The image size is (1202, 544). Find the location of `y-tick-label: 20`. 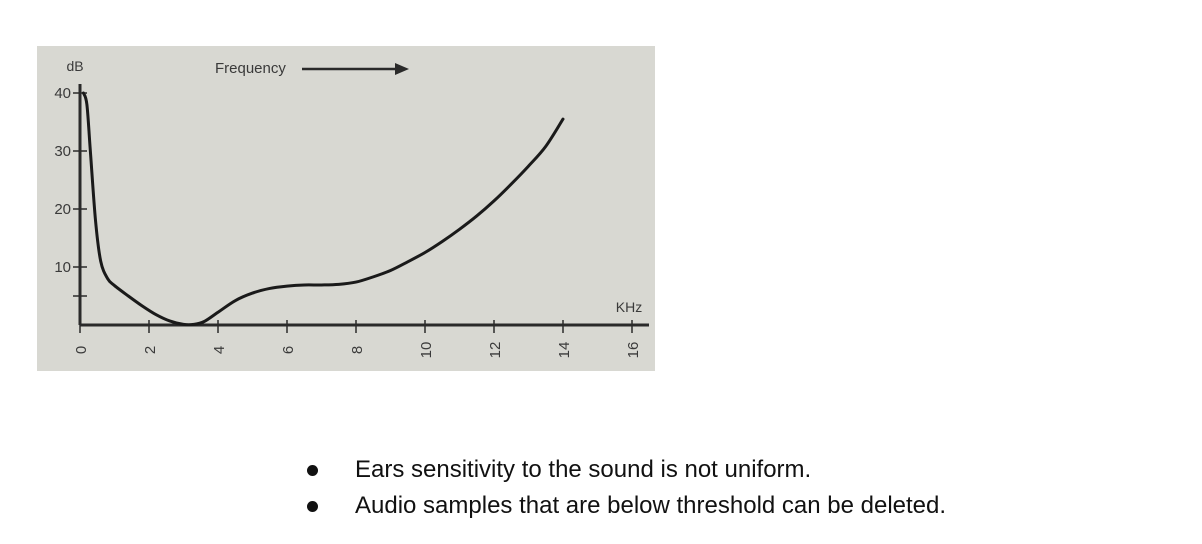

y-tick-label: 20 is located at coordinates (62, 209).